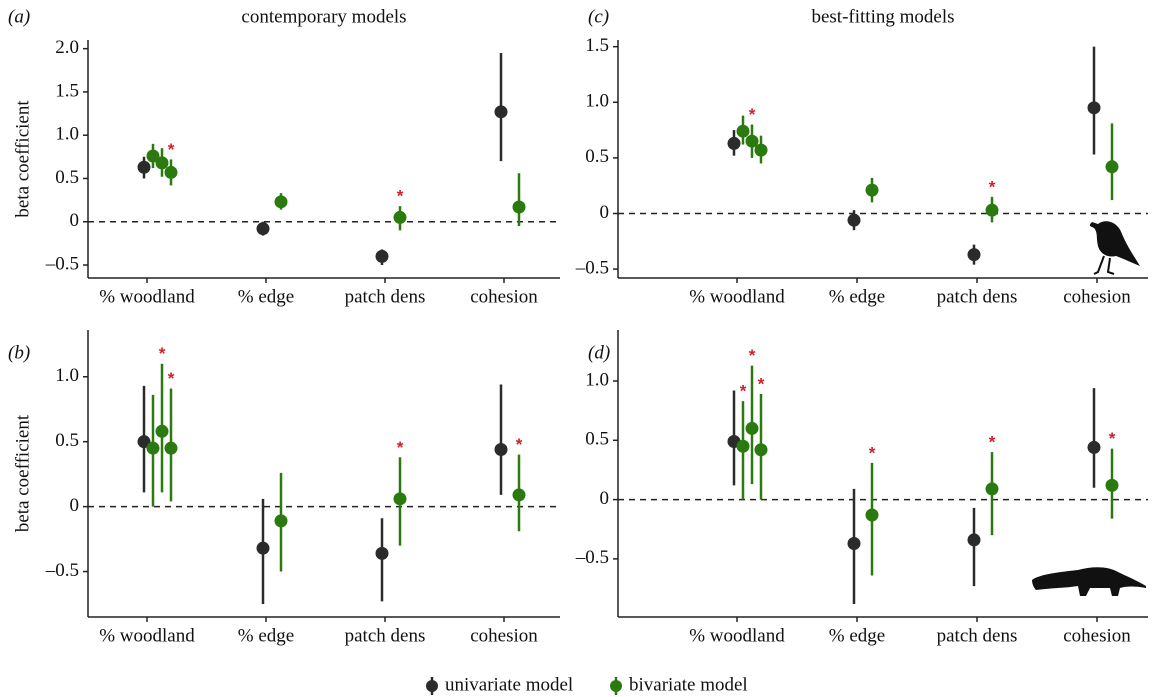 This screenshot has height=697, width=1153. Describe the element at coordinates (599, 352) in the screenshot. I see `panel-label: (d)` at that location.